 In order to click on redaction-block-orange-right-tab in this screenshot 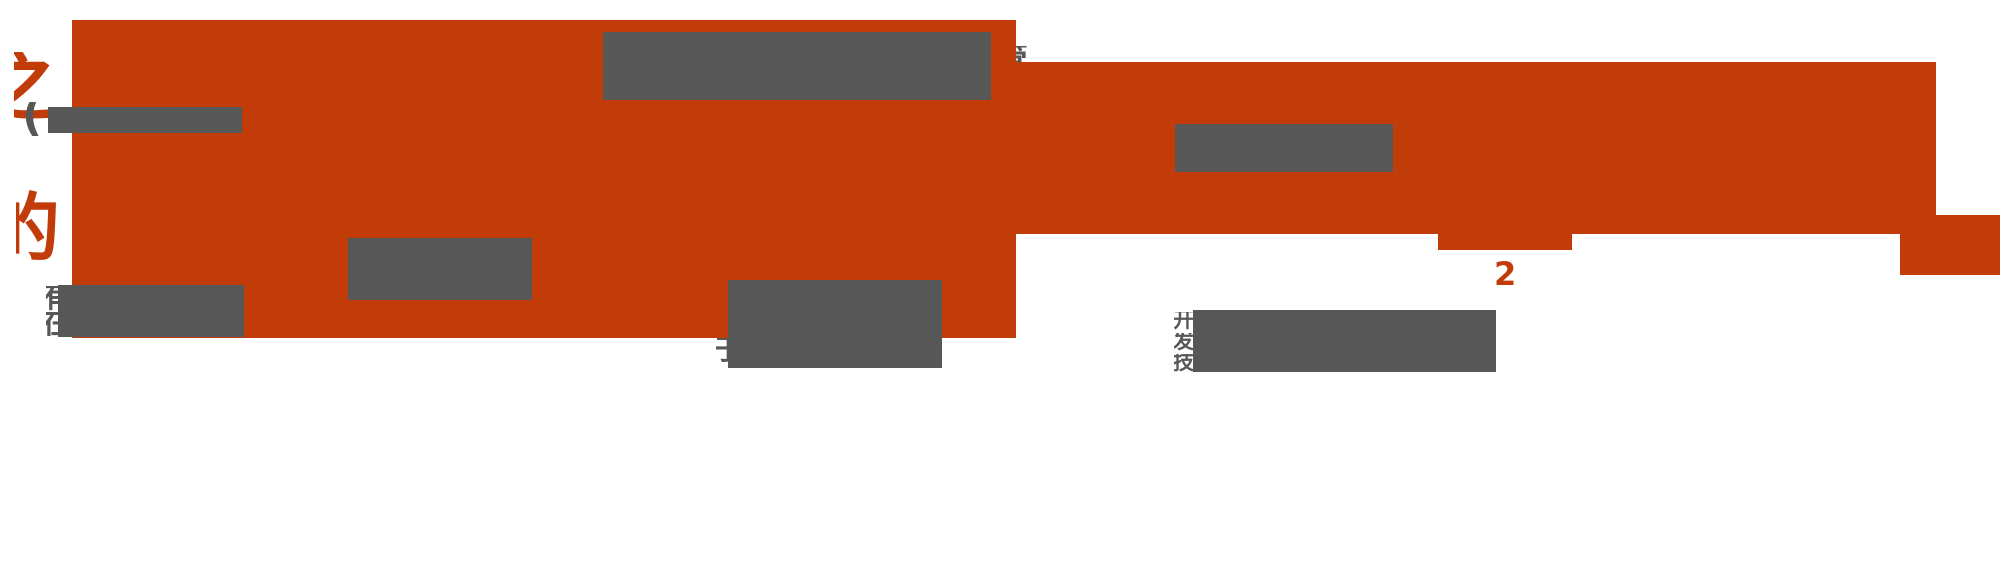, I will do `click(1950, 245)`.